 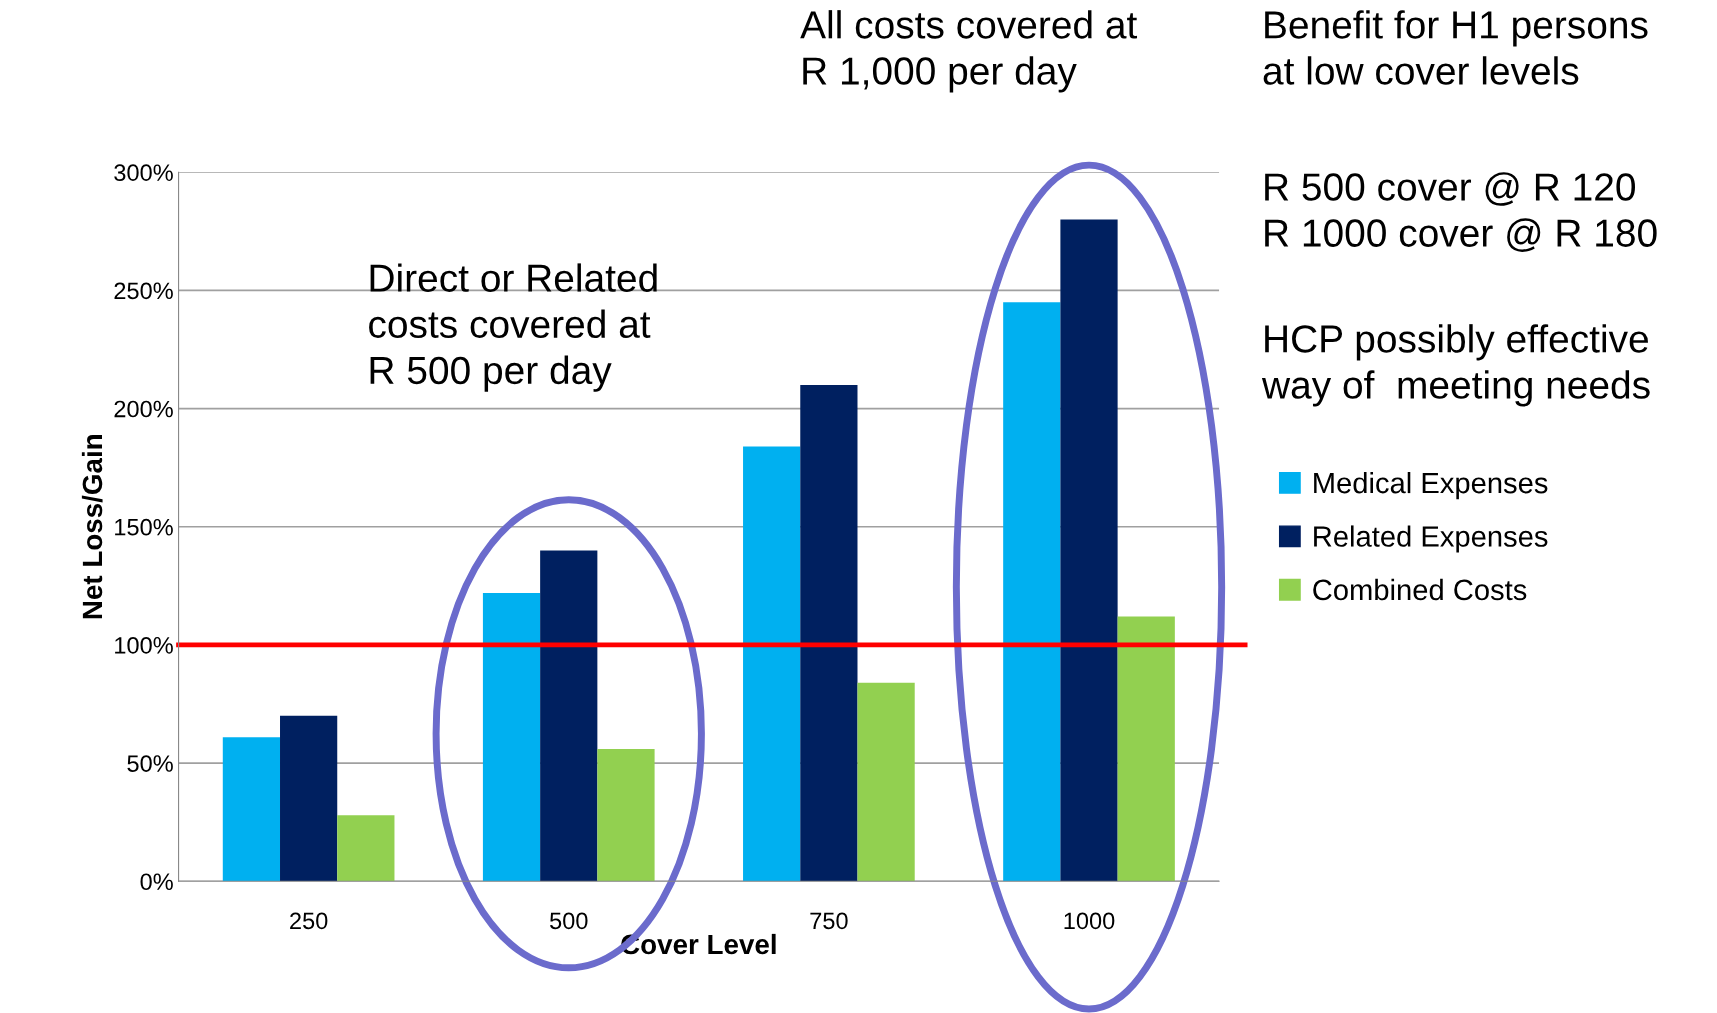 I want to click on y-tick-label: 200%, so click(x=143, y=409).